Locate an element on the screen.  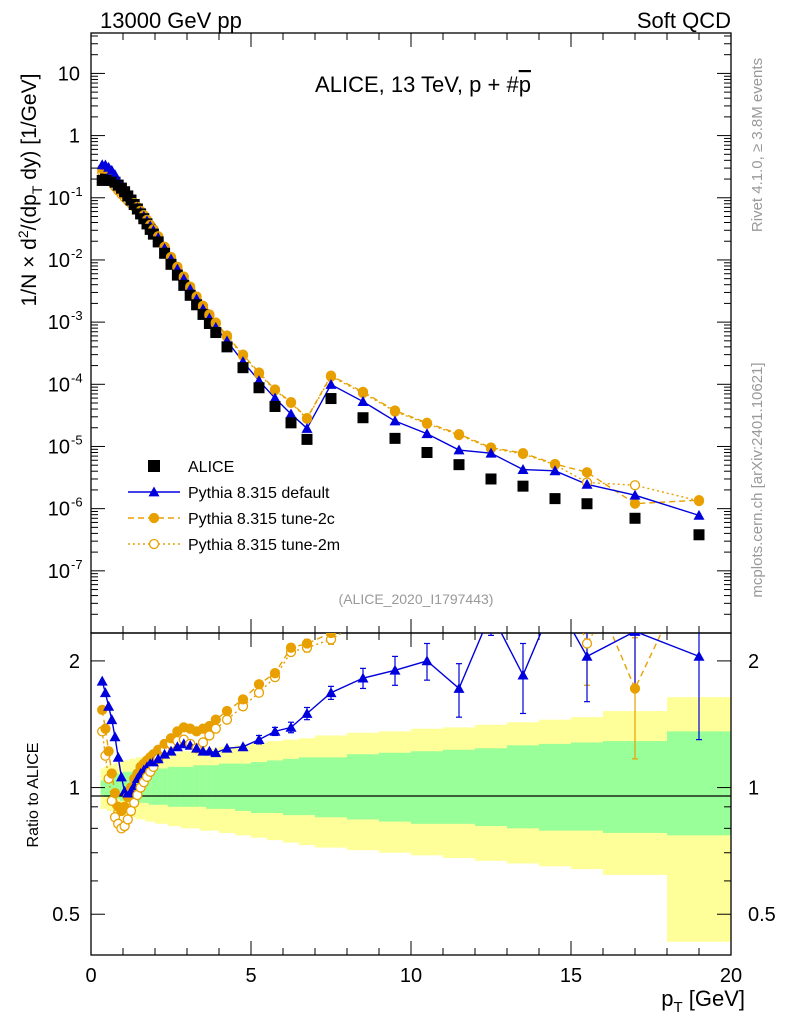
legend-marker-tune2c is located at coordinates (154, 518).